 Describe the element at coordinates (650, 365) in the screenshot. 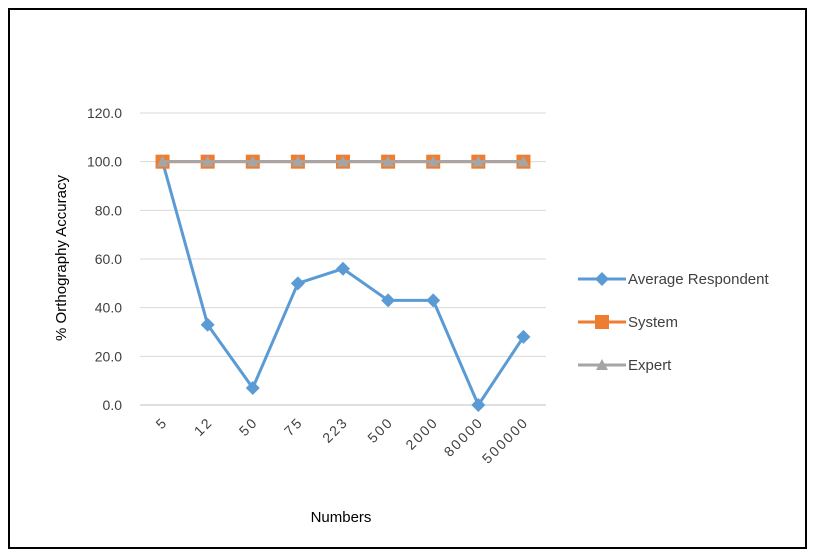

I see `legend-label-expert: Expert` at that location.